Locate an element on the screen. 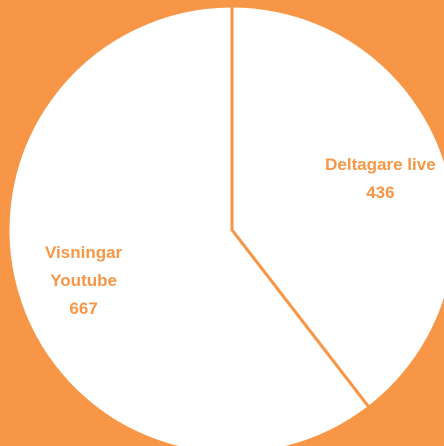 The width and height of the screenshot is (444, 446). slice-label: Visningar Youtube 667 is located at coordinates (84, 281).